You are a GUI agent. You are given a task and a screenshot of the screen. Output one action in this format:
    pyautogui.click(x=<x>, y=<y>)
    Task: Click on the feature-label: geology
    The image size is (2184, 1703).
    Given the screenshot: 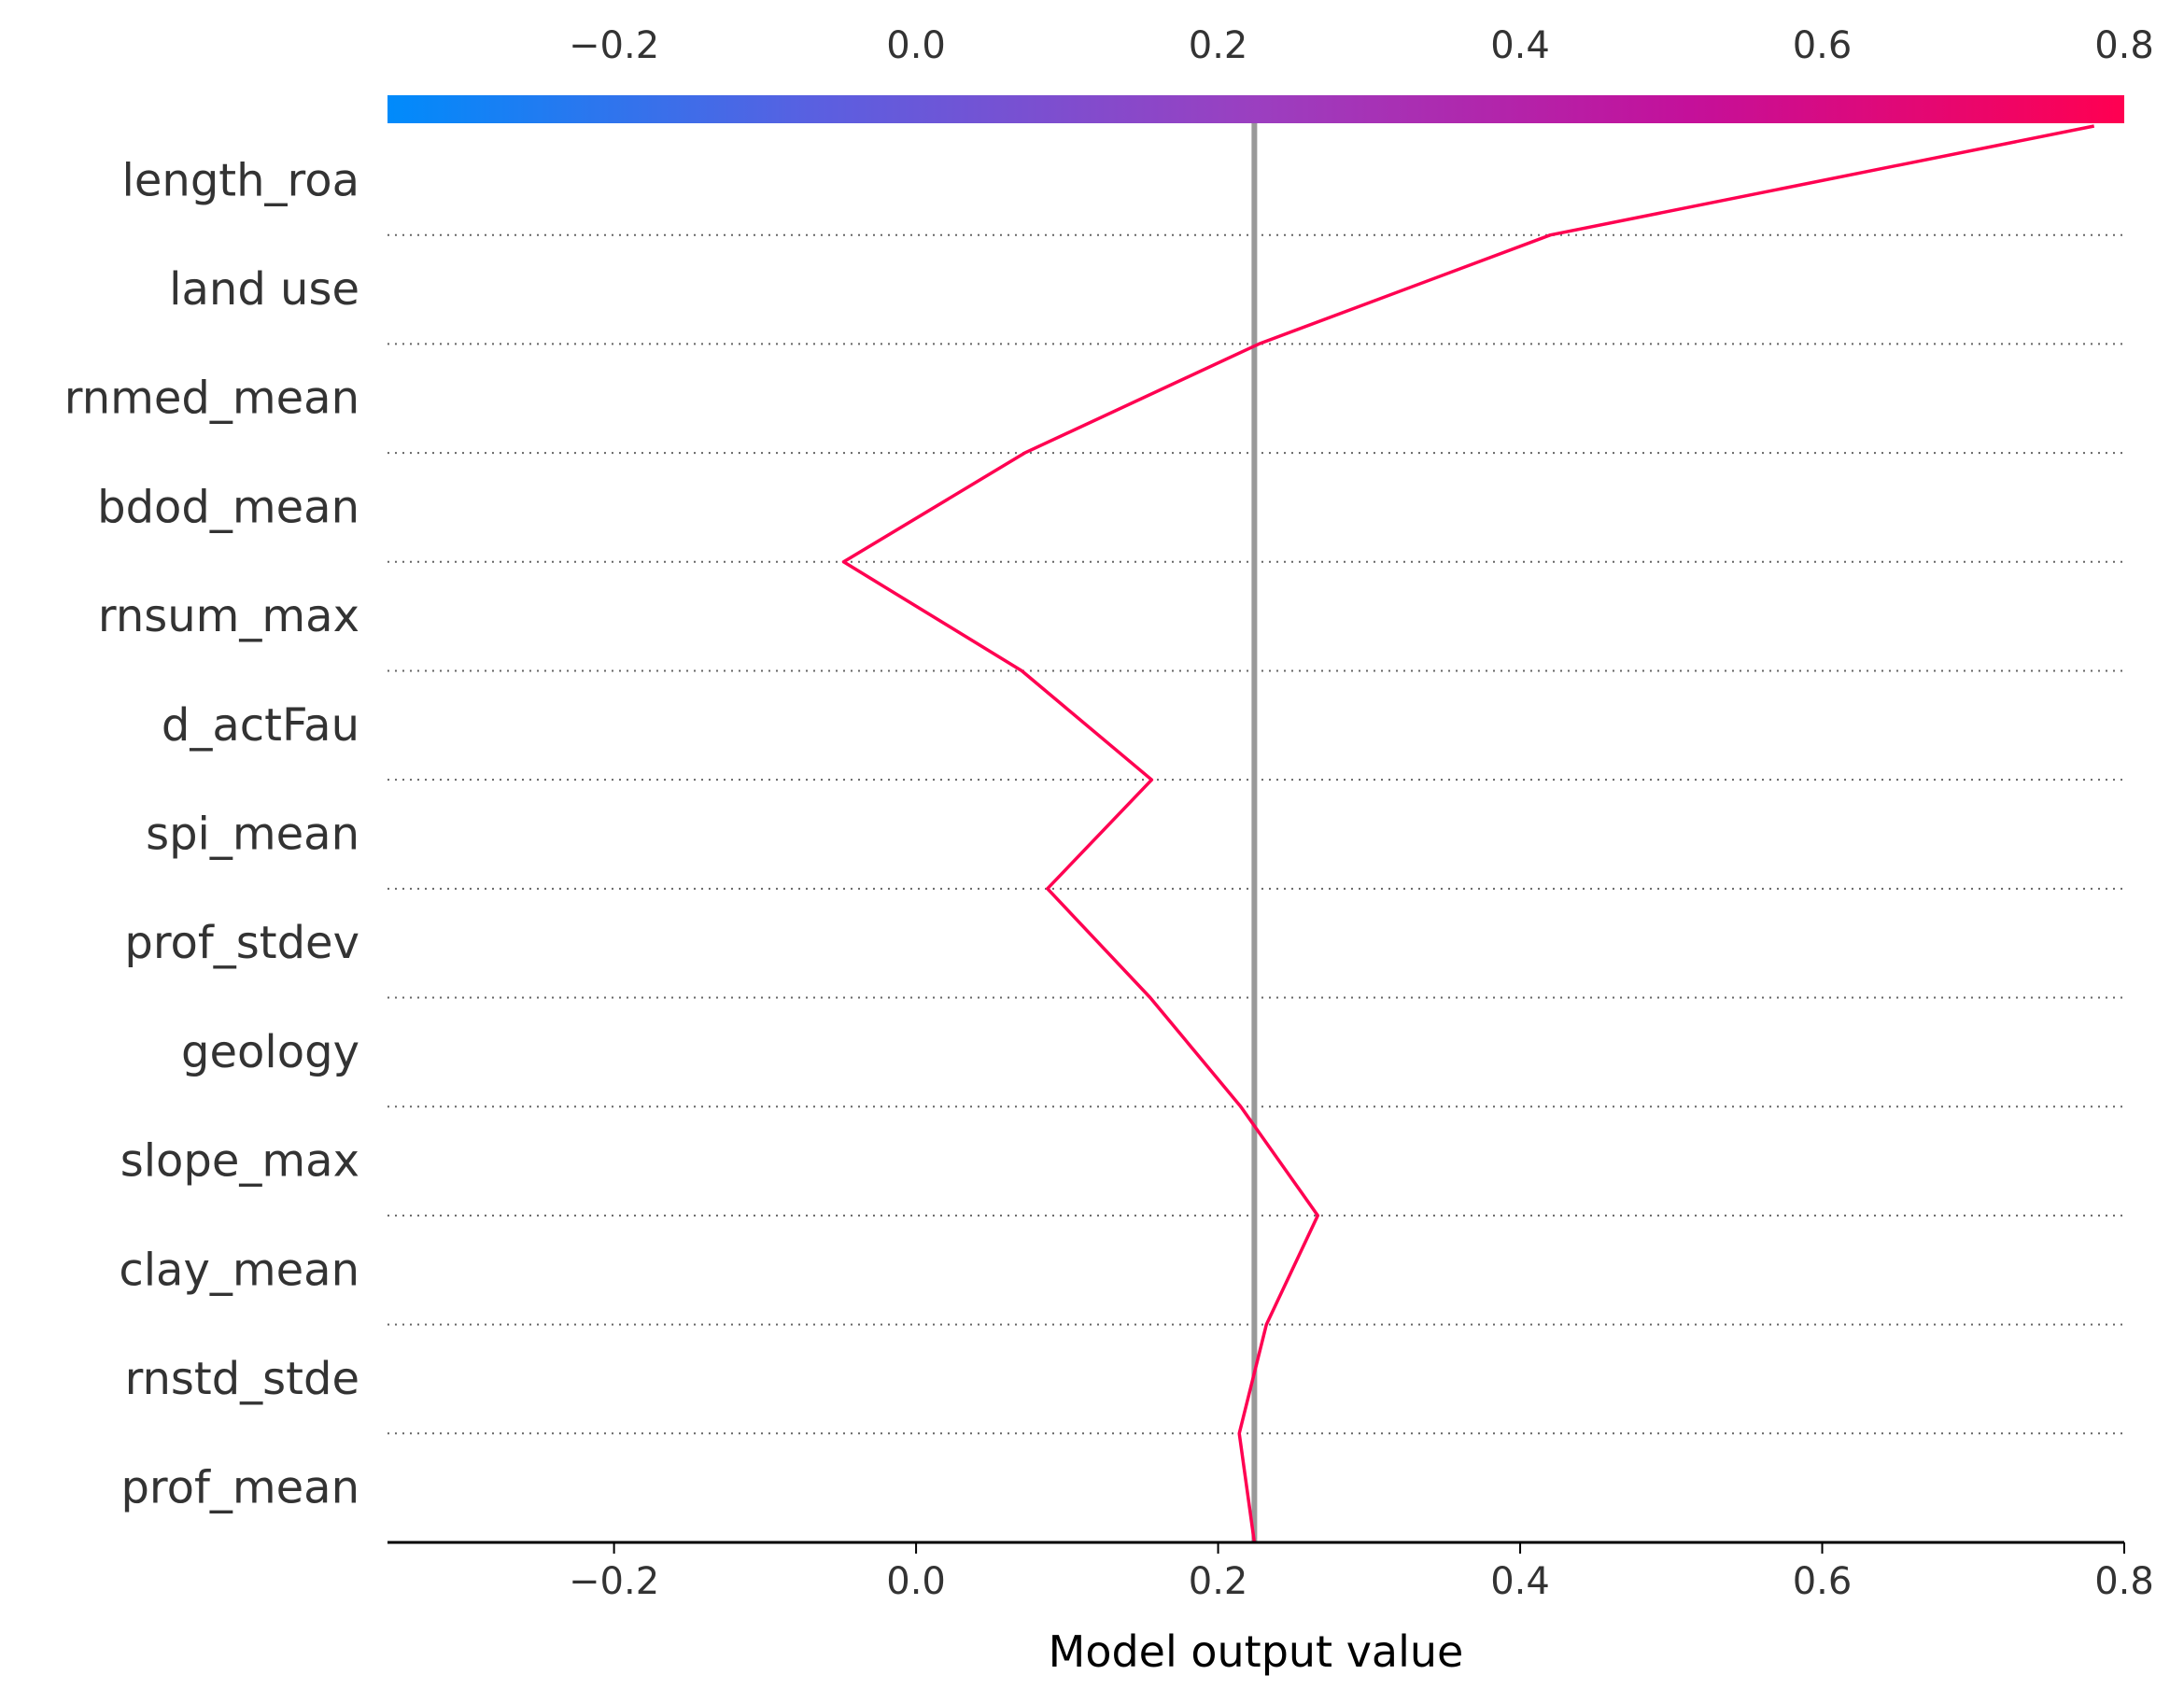 What is the action you would take?
    pyautogui.click(x=270, y=1052)
    